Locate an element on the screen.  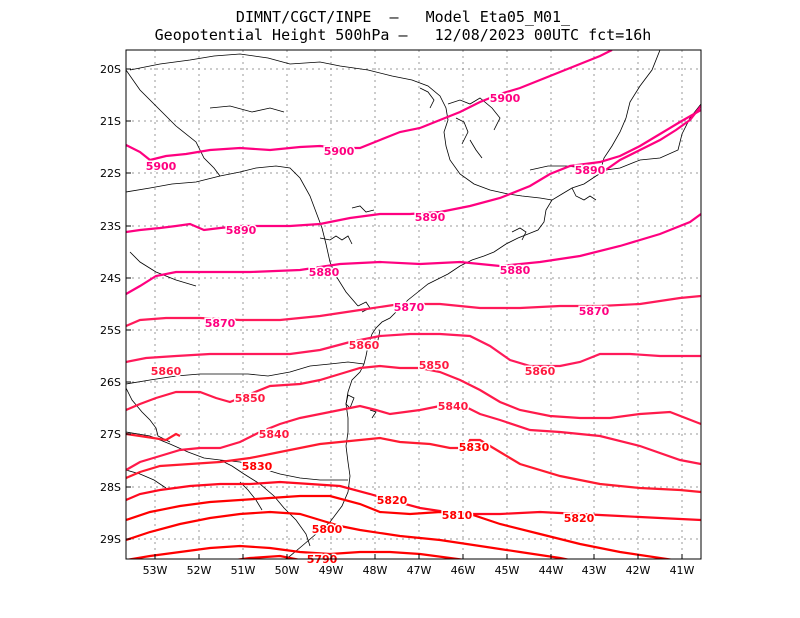
contour-5830-b is located at coordinates (153, 437).